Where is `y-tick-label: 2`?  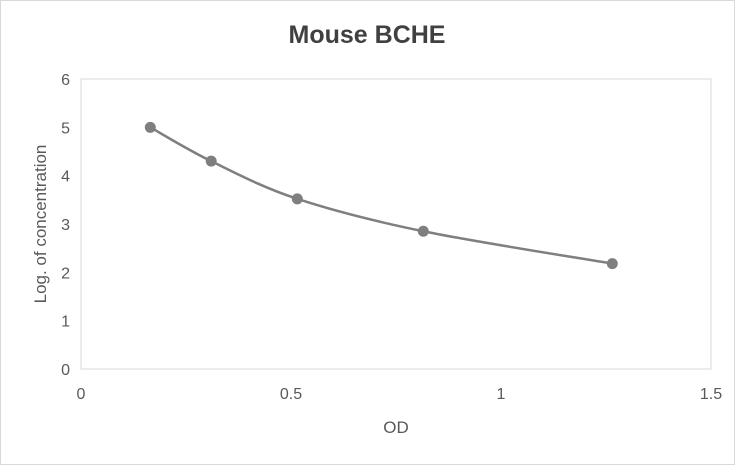
y-tick-label: 2 is located at coordinates (65, 273).